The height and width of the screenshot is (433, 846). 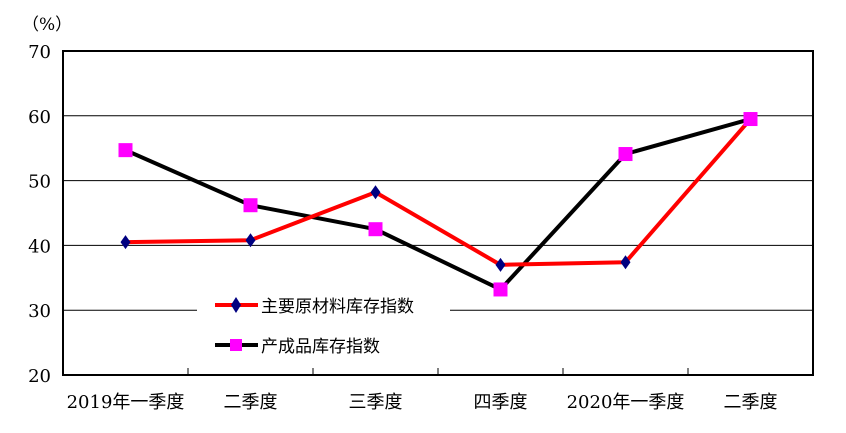 I want to click on legend-label-raw-materials: 主要原材料库存指数, so click(x=337, y=307).